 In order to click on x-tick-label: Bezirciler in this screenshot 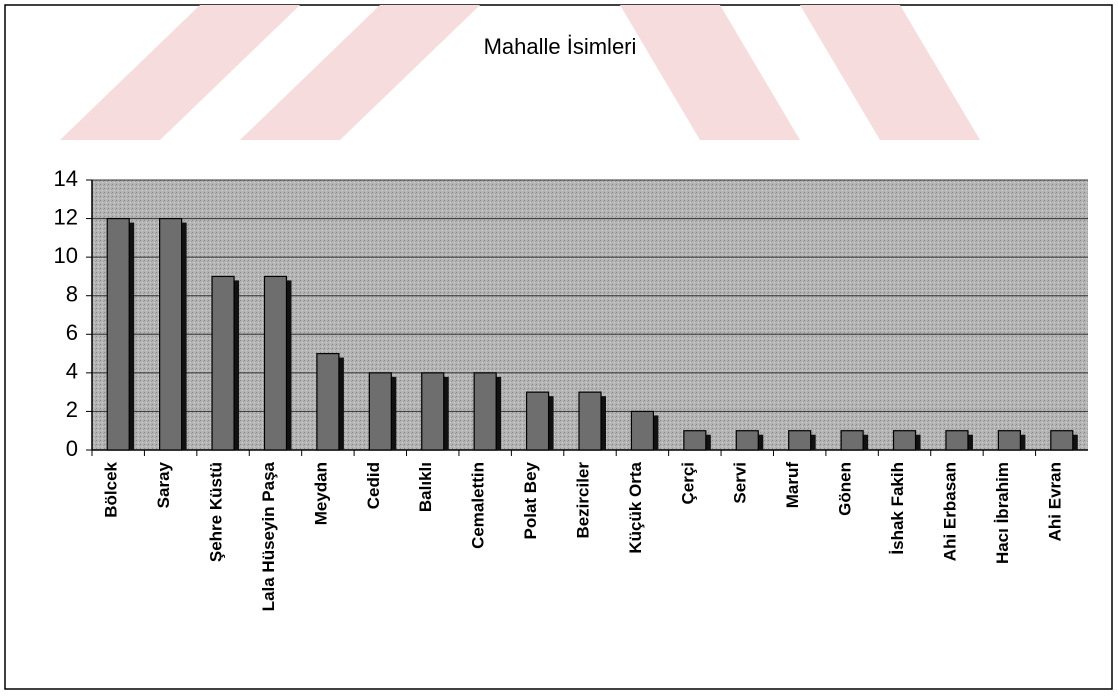, I will do `click(582, 500)`.